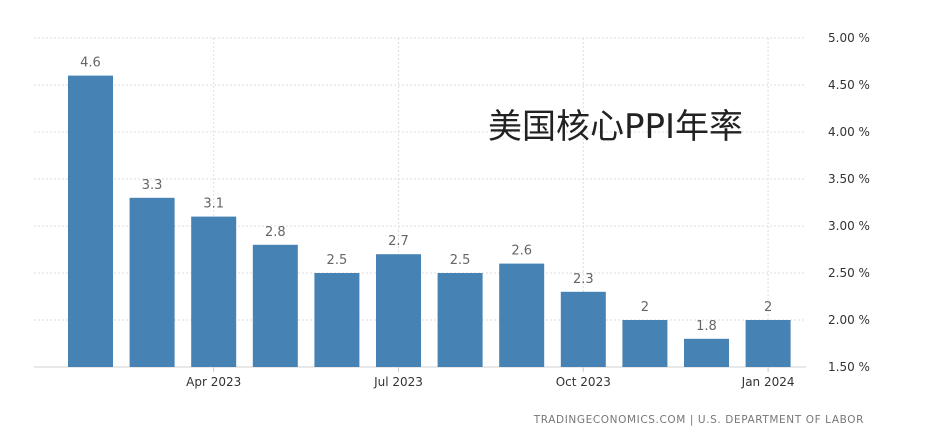 The image size is (926, 444). Describe the element at coordinates (706, 326) in the screenshot. I see `data-label: 1.8` at that location.